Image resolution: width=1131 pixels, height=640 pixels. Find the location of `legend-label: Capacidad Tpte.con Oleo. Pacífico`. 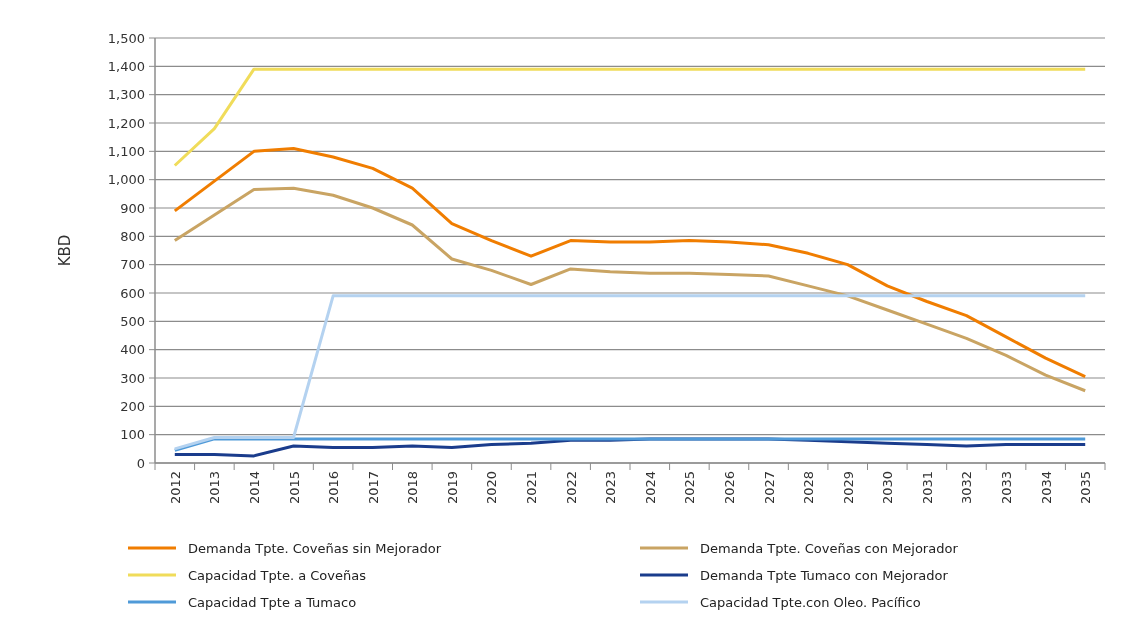

legend-label: Capacidad Tpte.con Oleo. Pacífico is located at coordinates (810, 602).